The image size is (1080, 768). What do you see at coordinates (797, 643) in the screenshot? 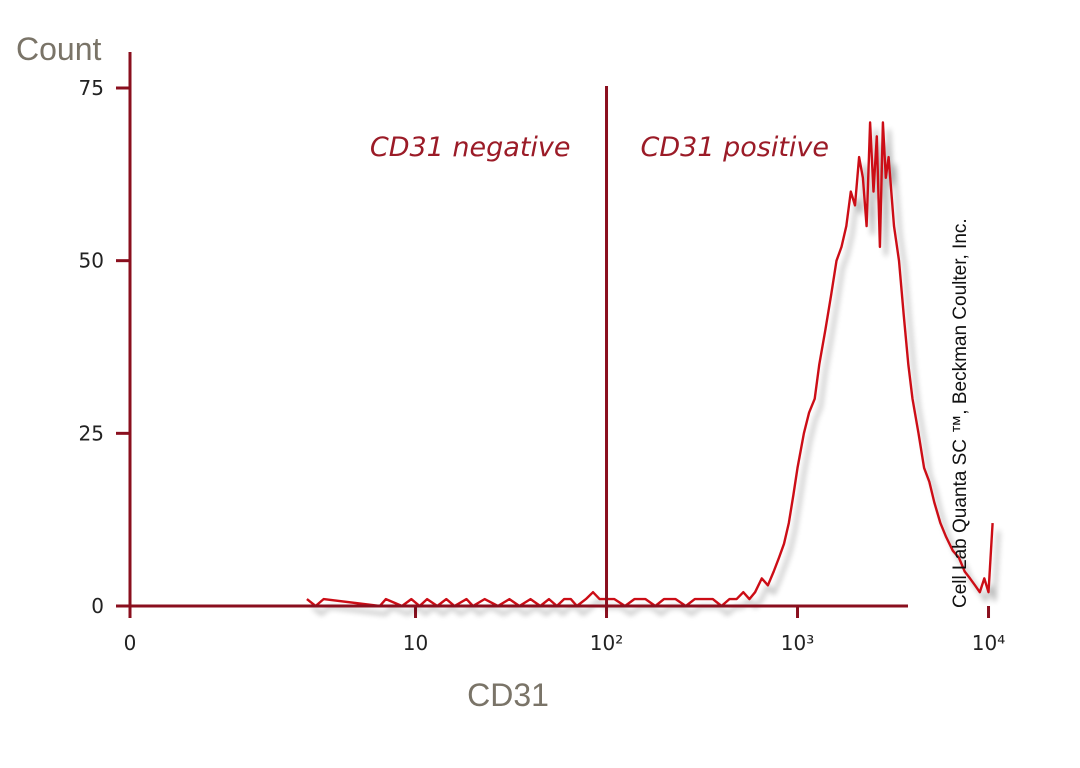
I see `x-tick-label: 10³` at bounding box center [797, 643].